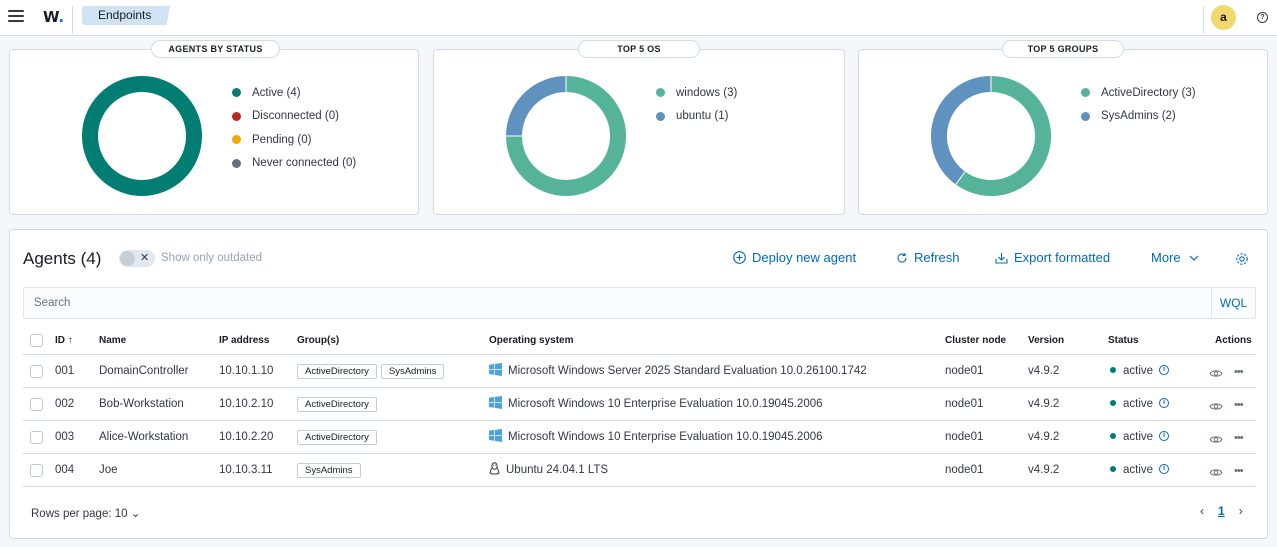 Image resolution: width=1277 pixels, height=547 pixels. Describe the element at coordinates (1242, 259) in the screenshot. I see `gear-icon` at that location.